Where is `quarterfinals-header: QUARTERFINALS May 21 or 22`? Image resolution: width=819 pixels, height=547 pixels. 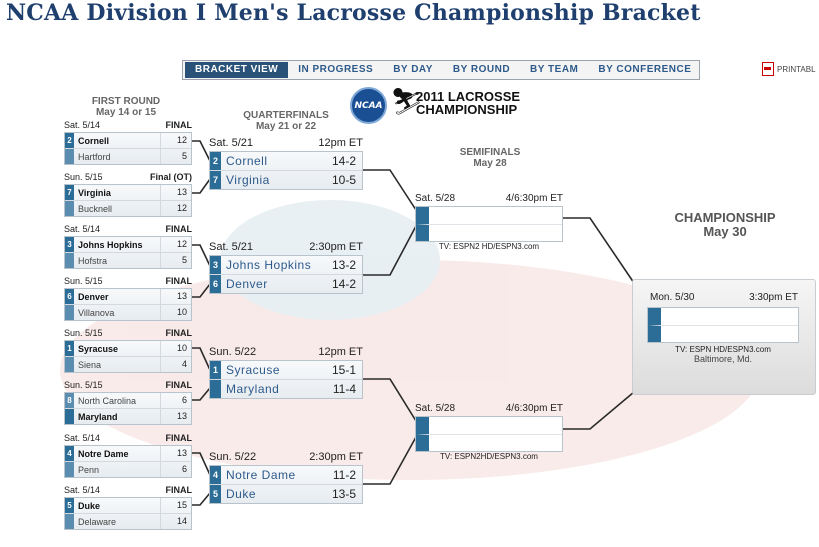
quarterfinals-header: QUARTERFINALS May 21 or 22 is located at coordinates (286, 121).